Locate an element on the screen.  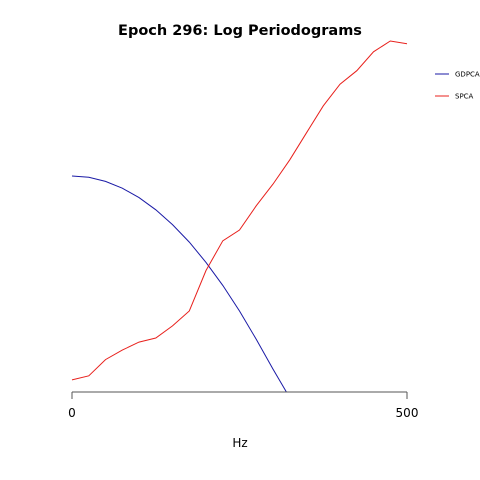
chart-title: Epoch 296: Log Periodograms is located at coordinates (240, 31).